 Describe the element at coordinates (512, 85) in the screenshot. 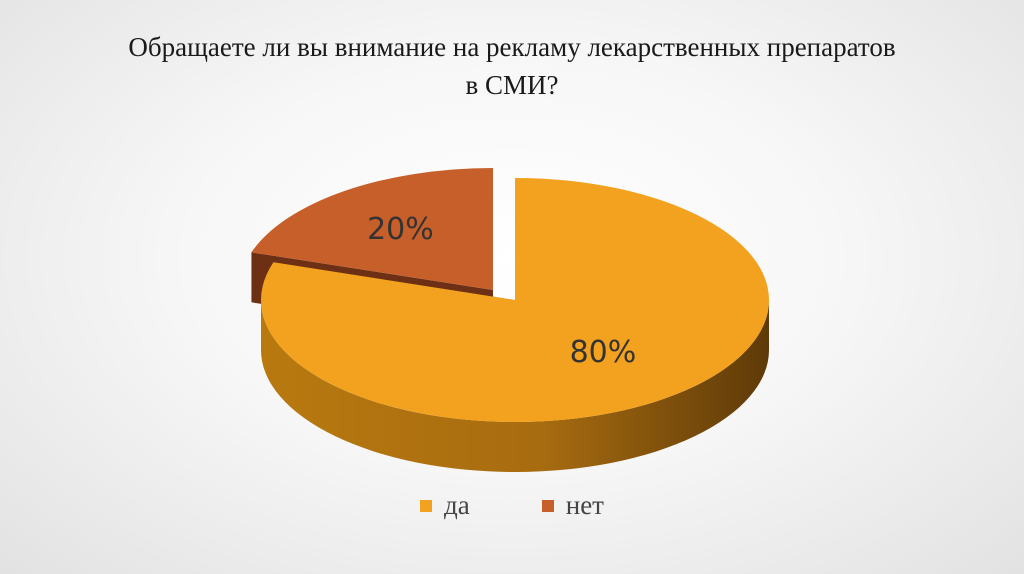

I see `chart-title-line-2: в СМИ?` at that location.